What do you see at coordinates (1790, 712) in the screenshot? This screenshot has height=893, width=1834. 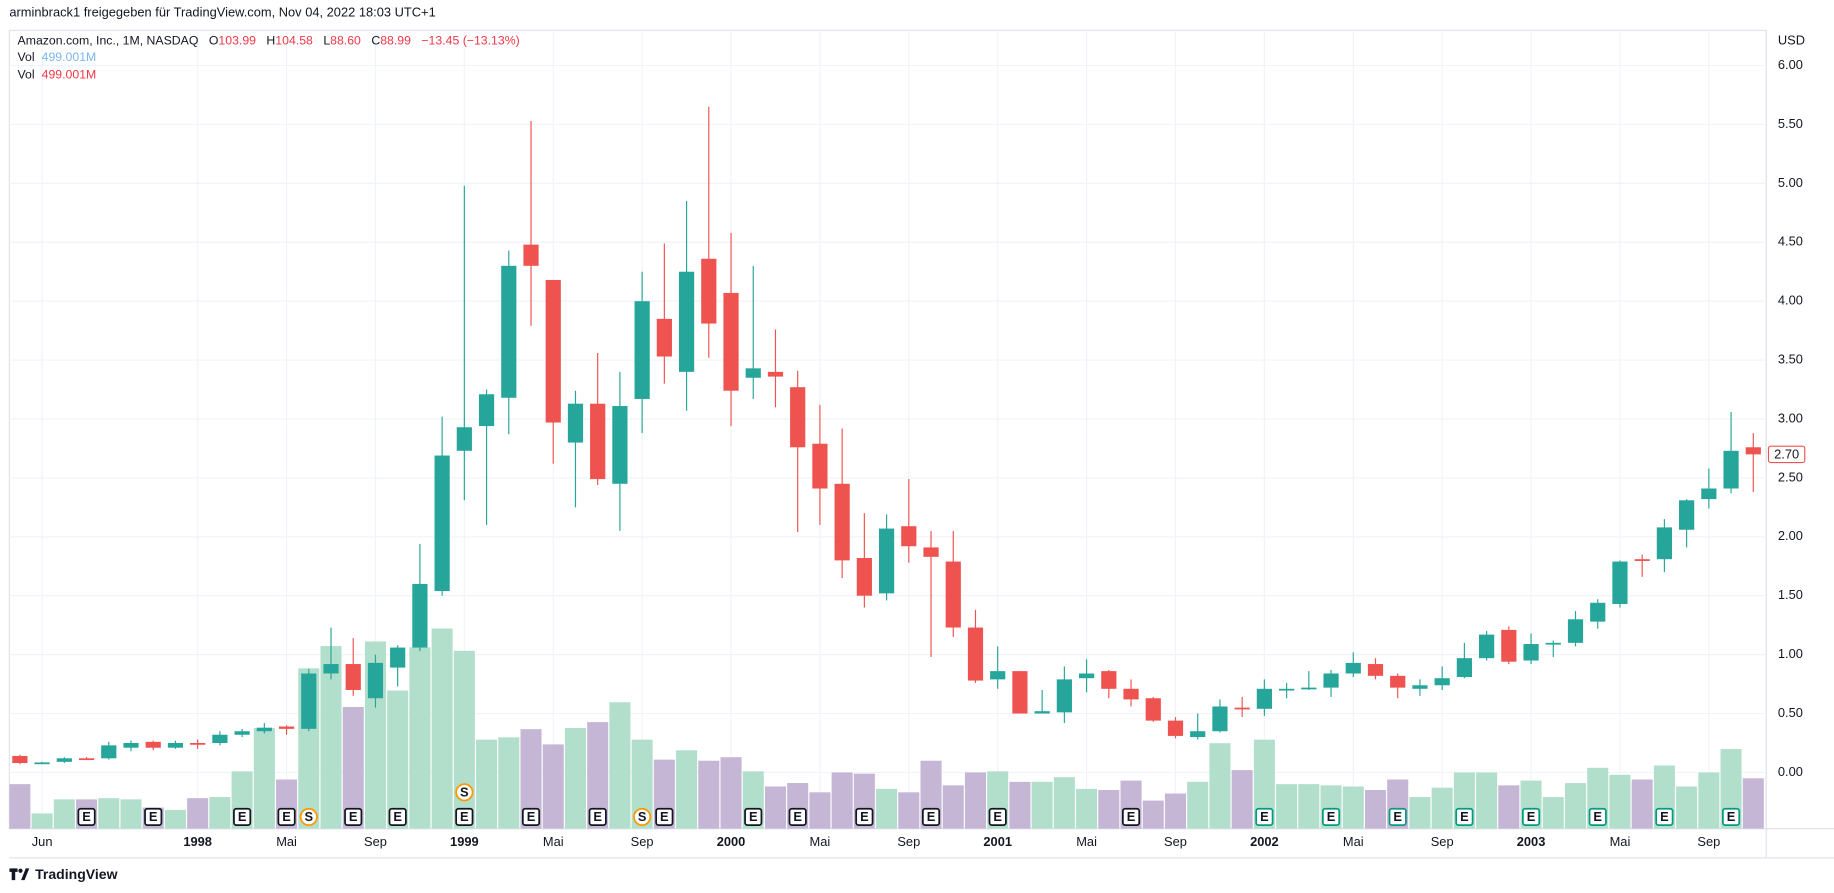 I see `y-tick-label: 0.50` at bounding box center [1790, 712].